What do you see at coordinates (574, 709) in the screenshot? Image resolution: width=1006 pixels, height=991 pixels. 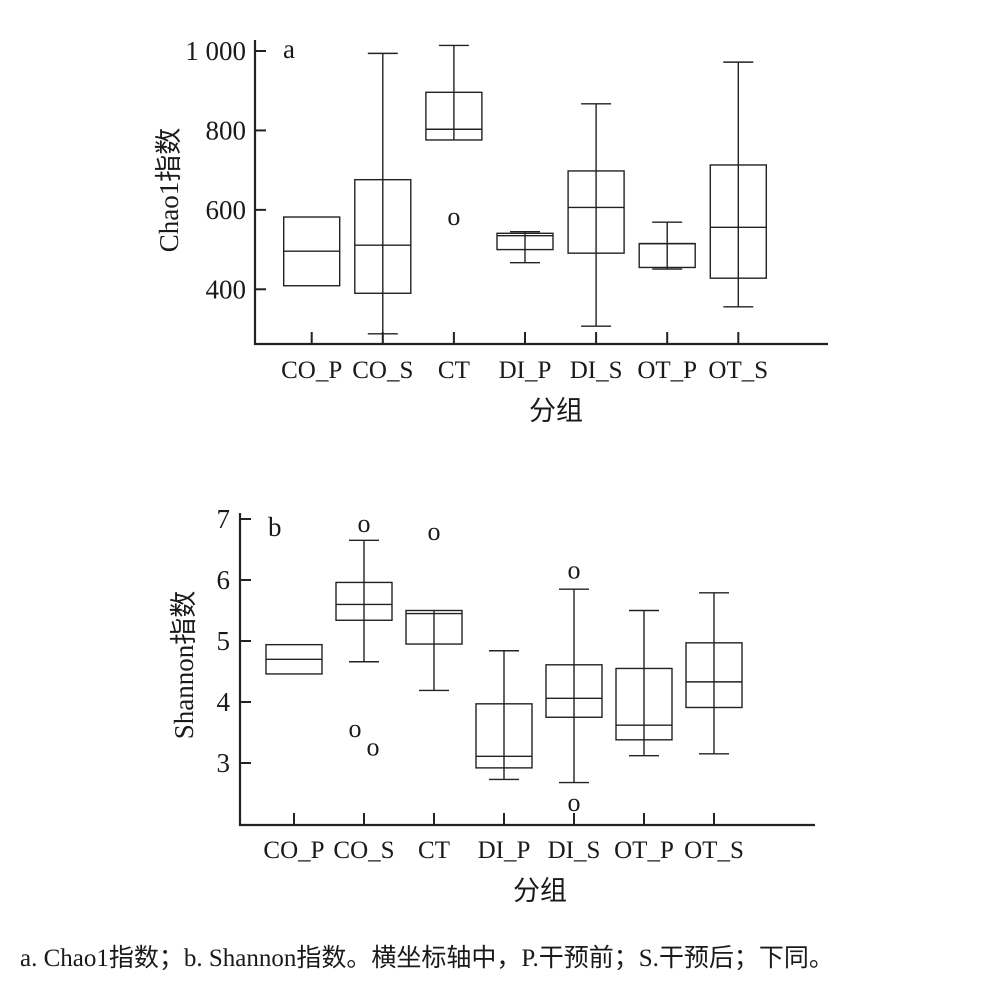 I see `box-DI_S: DI_S o o` at bounding box center [574, 709].